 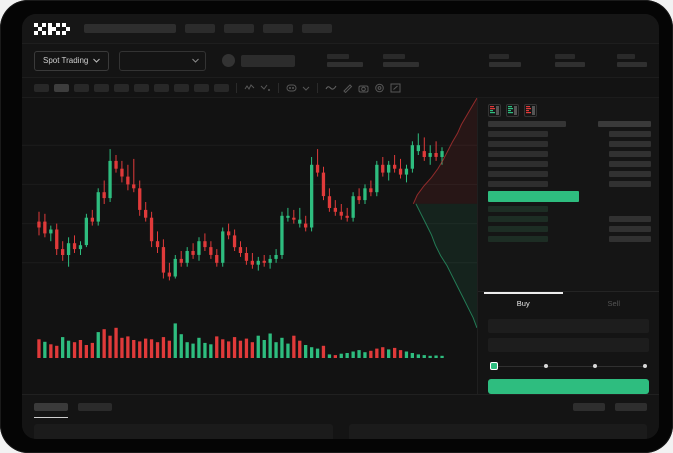 What do you see at coordinates (568, 109) in the screenshot?
I see `orderbook-display-modes` at bounding box center [568, 109].